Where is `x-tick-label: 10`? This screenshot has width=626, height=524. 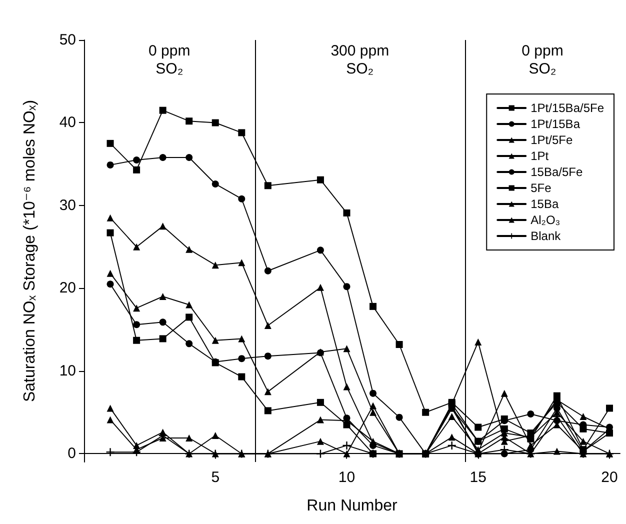
x-tick-label: 10 is located at coordinates (347, 477).